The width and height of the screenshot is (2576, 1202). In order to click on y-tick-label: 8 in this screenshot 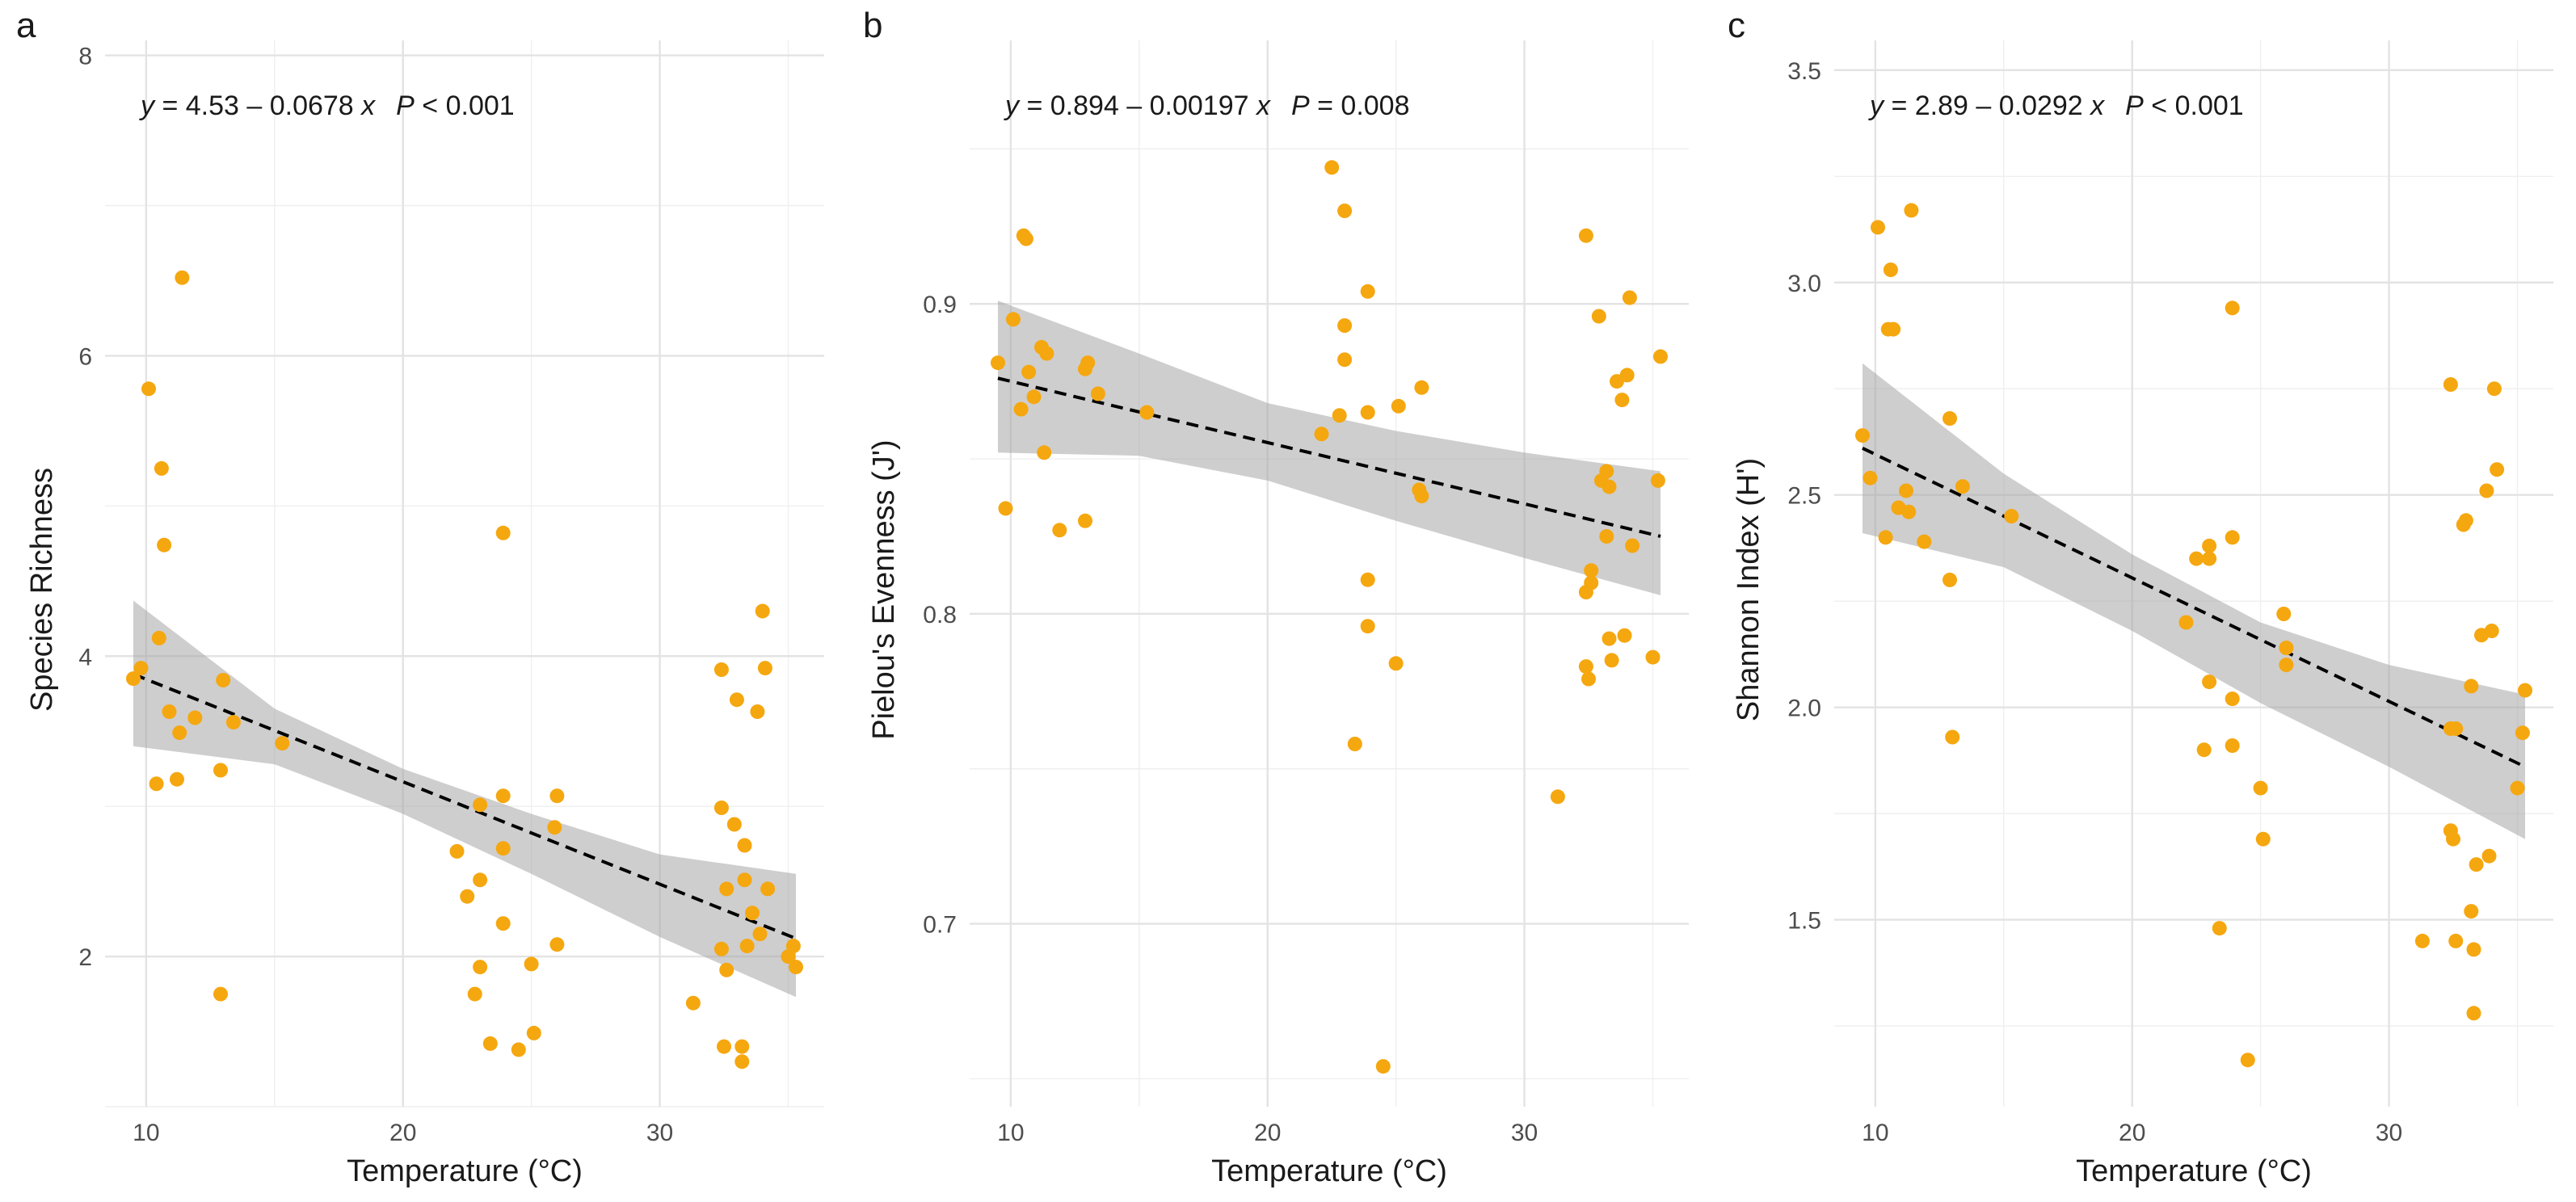, I will do `click(85, 57)`.